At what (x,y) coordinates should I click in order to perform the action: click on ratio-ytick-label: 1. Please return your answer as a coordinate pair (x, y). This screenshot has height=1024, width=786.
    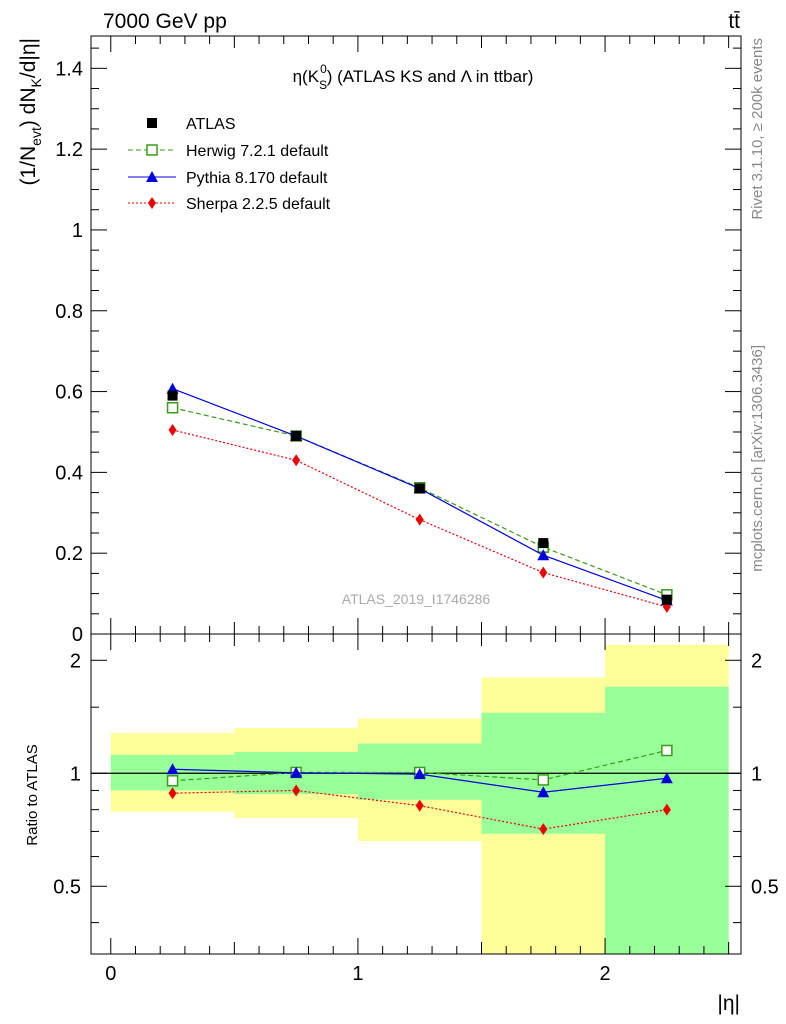
    Looking at the image, I should click on (75, 774).